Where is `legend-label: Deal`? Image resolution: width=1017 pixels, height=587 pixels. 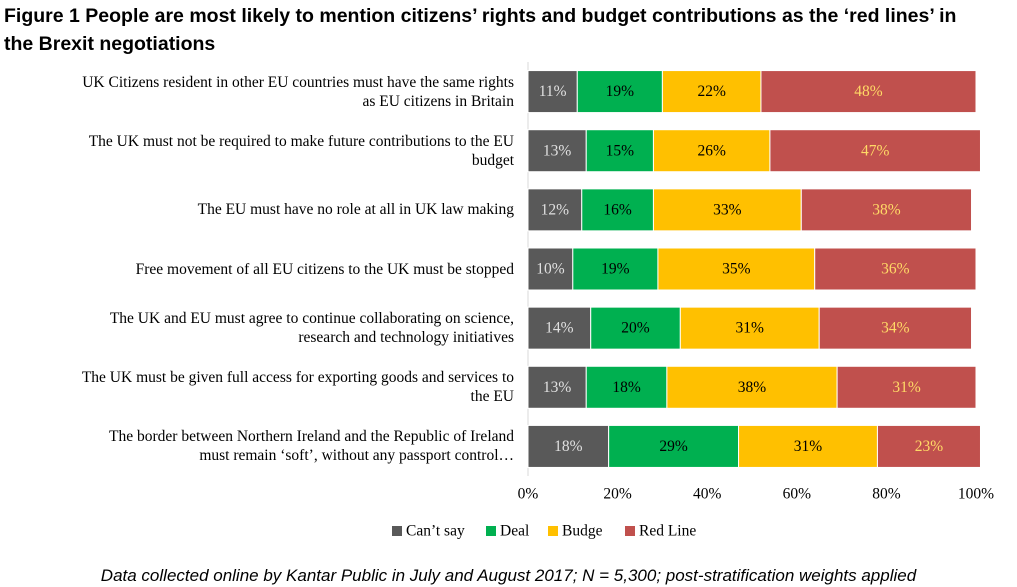 legend-label: Deal is located at coordinates (514, 531).